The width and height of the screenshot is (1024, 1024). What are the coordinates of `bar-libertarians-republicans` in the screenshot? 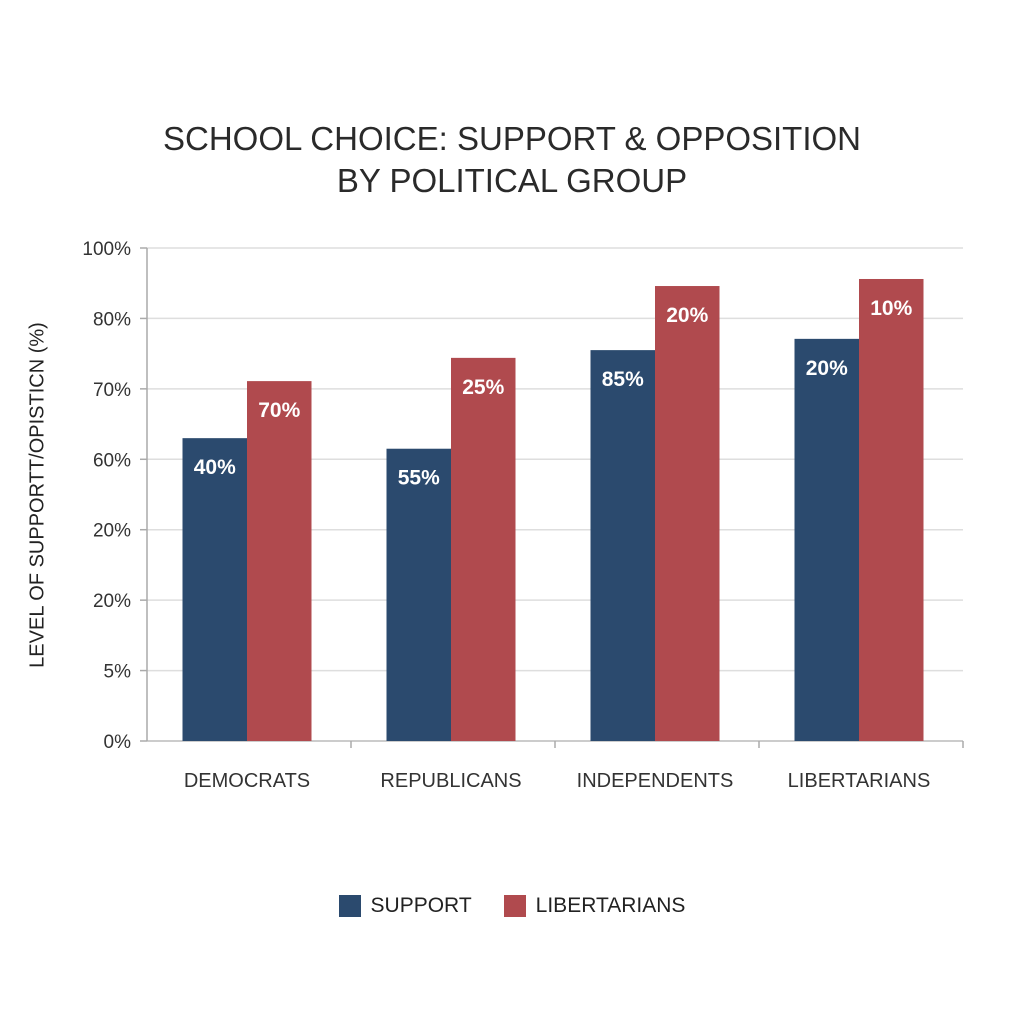 It's located at (483, 549).